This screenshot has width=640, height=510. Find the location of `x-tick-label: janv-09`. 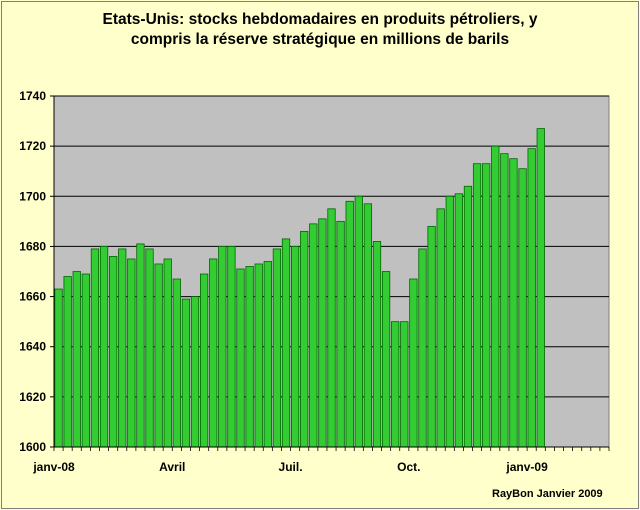

x-tick-label: janv-09 is located at coordinates (526, 467).